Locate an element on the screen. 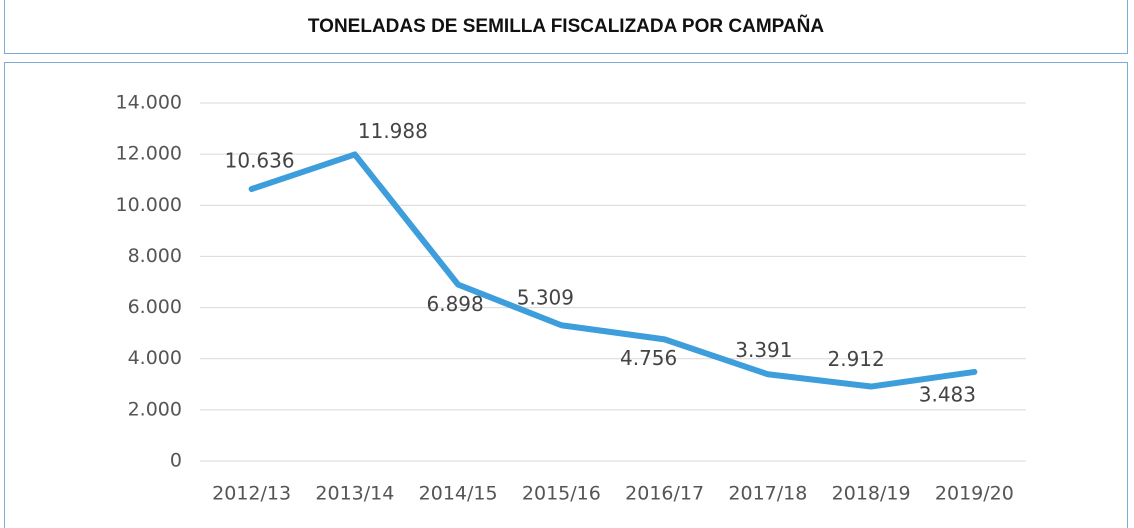 This screenshot has height=528, width=1134. x-tick-label: 2014/15 is located at coordinates (458, 494).